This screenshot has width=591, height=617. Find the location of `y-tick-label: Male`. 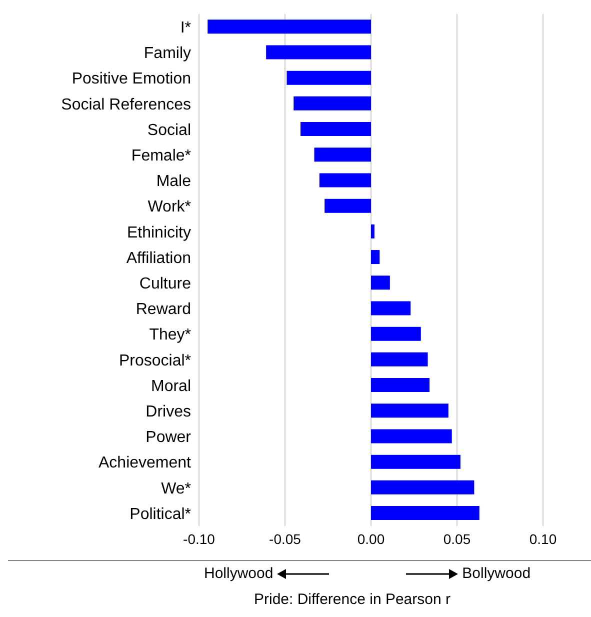

y-tick-label: Male is located at coordinates (174, 181).